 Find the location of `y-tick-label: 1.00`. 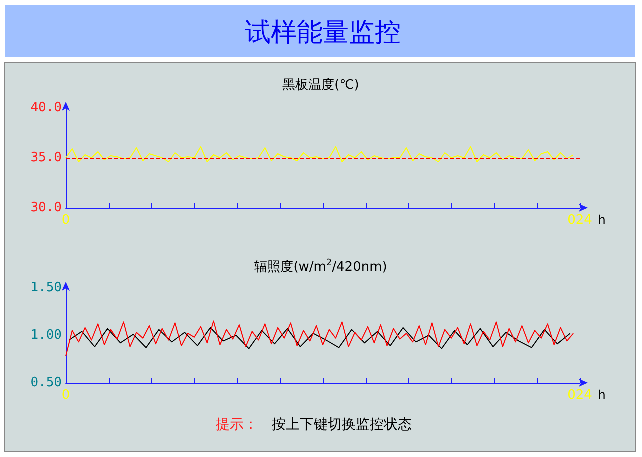

y-tick-label: 1.00 is located at coordinates (46, 335).